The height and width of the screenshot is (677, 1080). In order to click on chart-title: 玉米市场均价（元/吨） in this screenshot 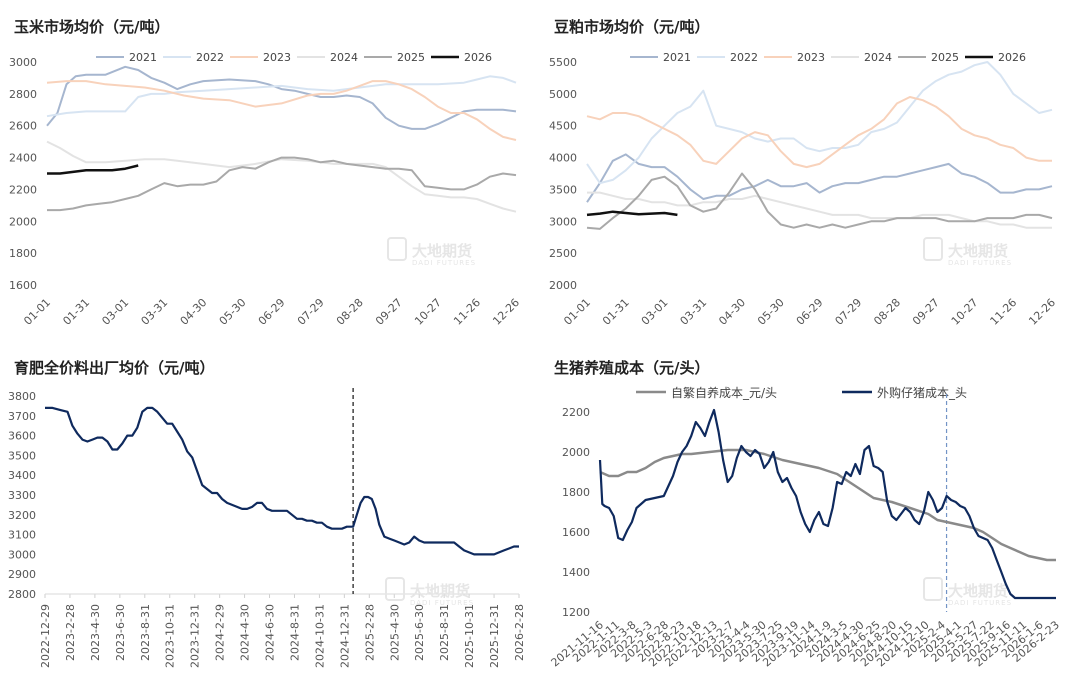, I will do `click(92, 27)`.